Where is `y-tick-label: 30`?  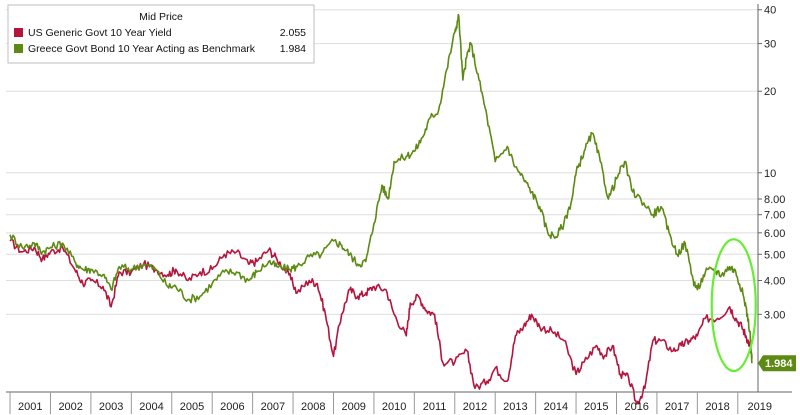
y-tick-label: 30 is located at coordinates (770, 45).